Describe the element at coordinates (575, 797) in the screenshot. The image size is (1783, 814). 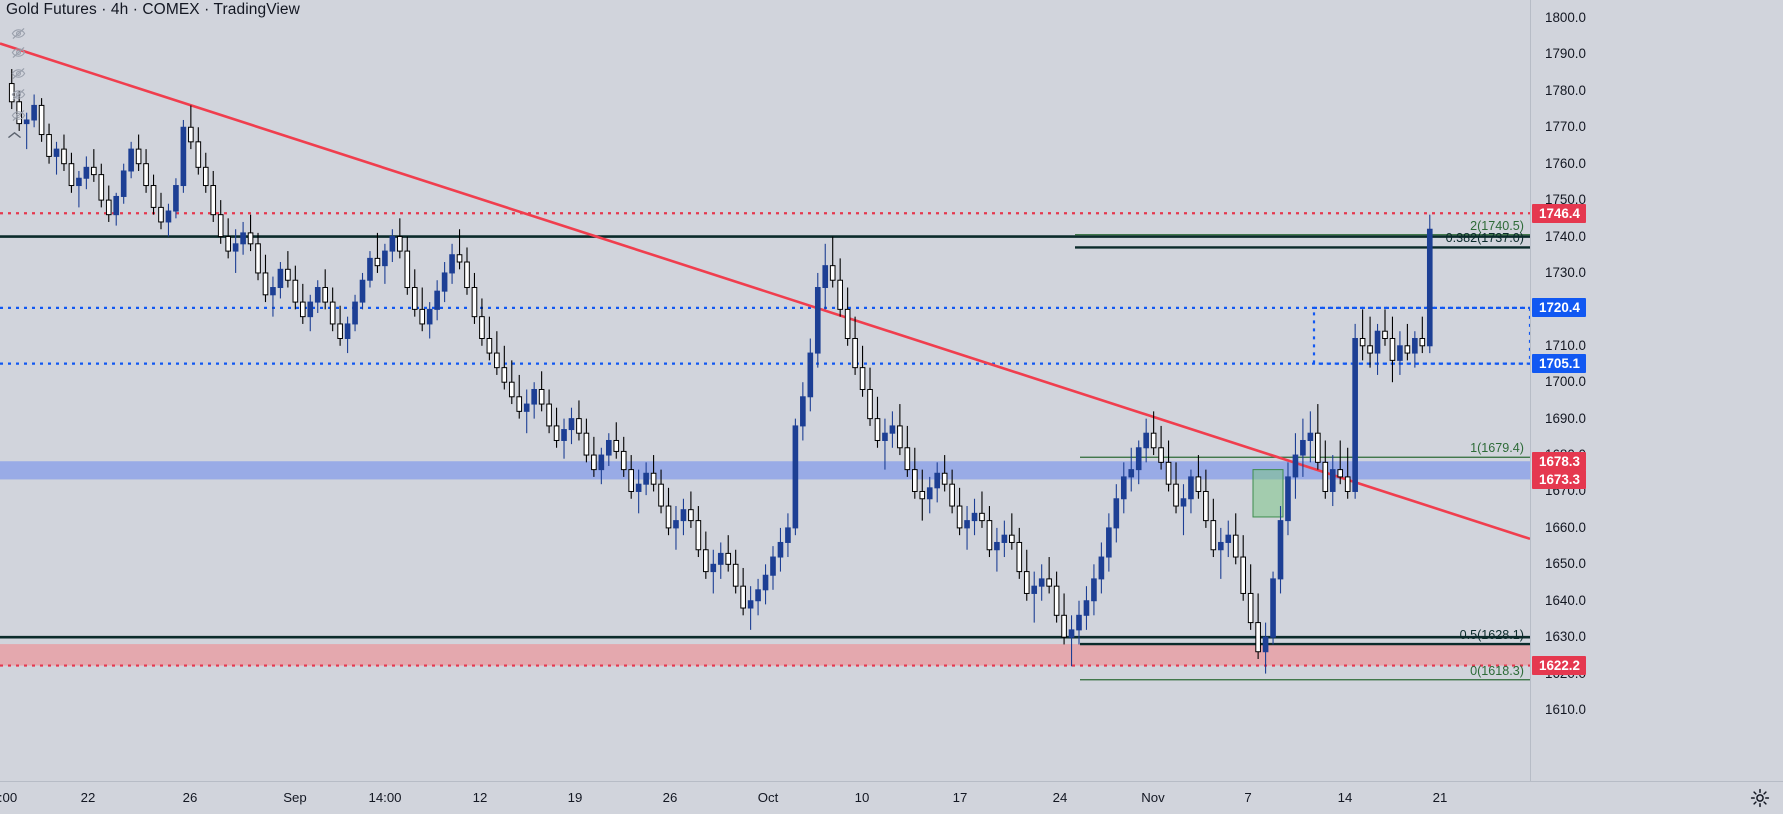
I see `time-tick-label: 19` at that location.